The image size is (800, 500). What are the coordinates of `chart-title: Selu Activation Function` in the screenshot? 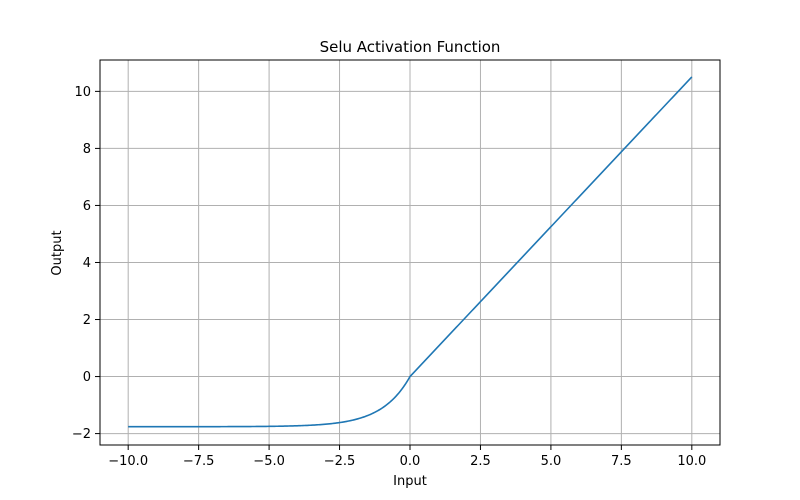 It's located at (410, 47).